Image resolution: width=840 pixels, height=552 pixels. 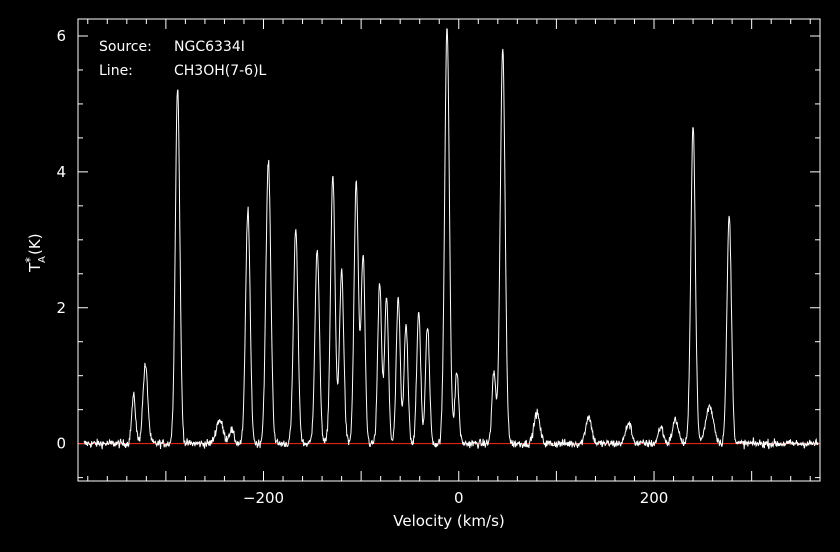 What do you see at coordinates (61, 172) in the screenshot?
I see `y-tick-label: 4` at bounding box center [61, 172].